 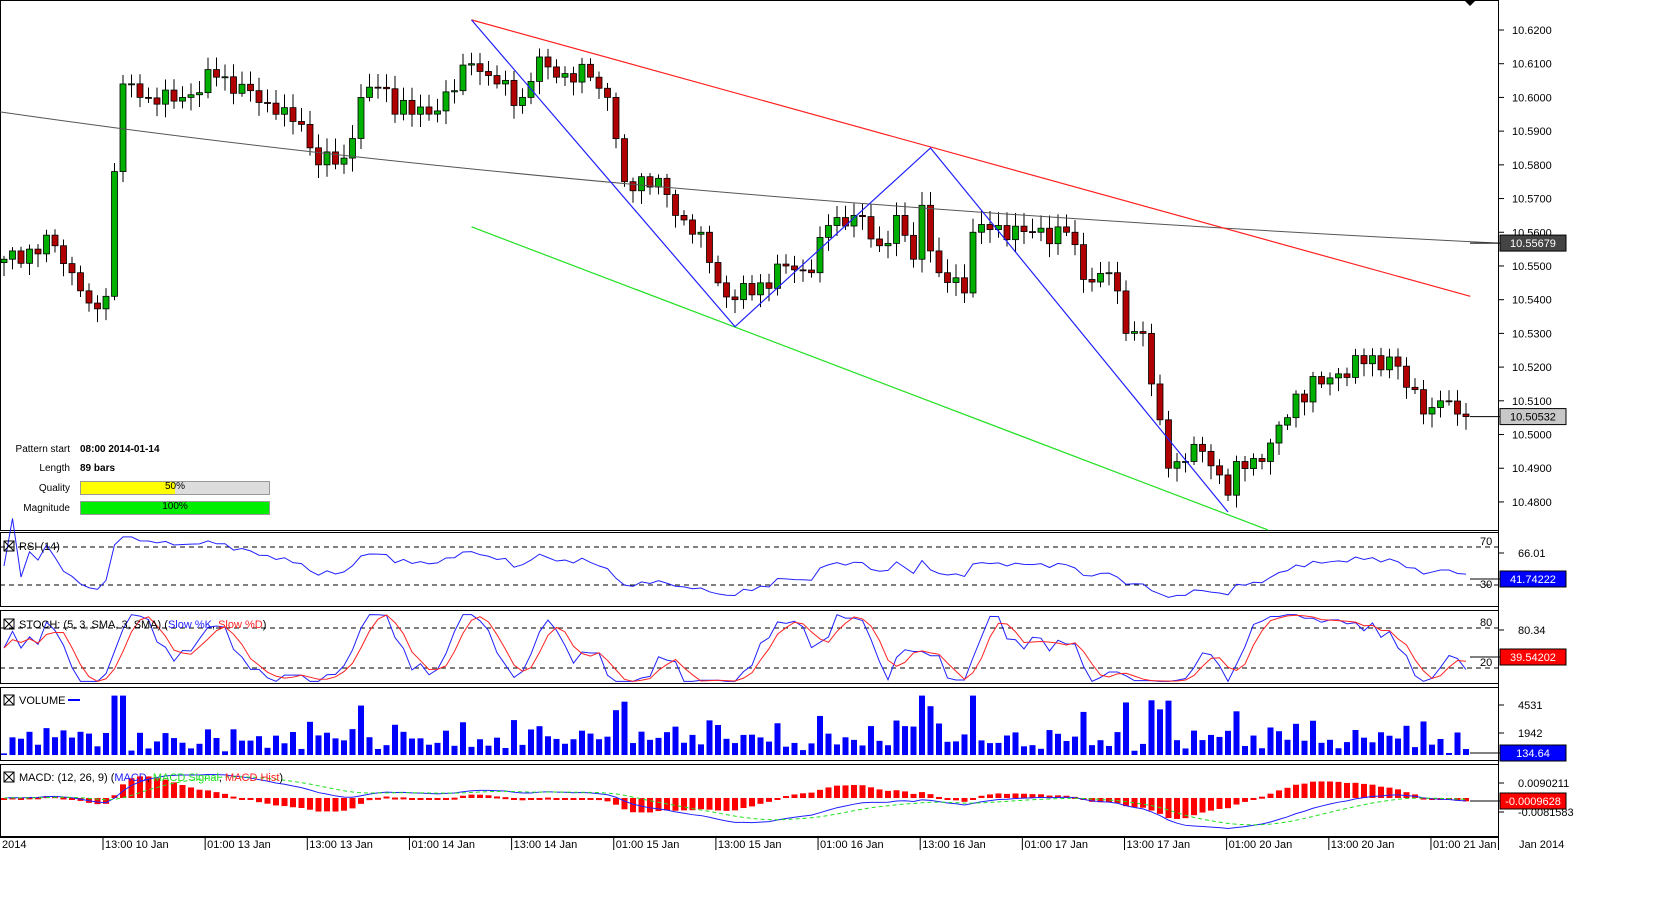 What do you see at coordinates (1159, 845) in the screenshot?
I see `time-tick-label: 13:00 17 Jan` at bounding box center [1159, 845].